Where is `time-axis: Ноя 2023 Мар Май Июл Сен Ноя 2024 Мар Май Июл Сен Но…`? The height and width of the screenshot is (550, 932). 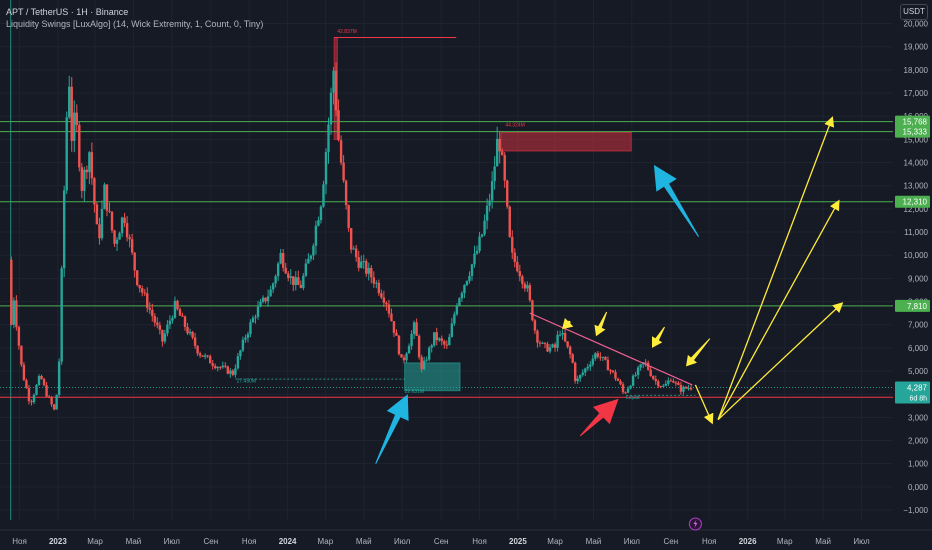 time-axis: Ноя 2023 Мар Май Июл Сен Ноя 2024 Мар Май Июл Сен Но… is located at coordinates (466, 533).